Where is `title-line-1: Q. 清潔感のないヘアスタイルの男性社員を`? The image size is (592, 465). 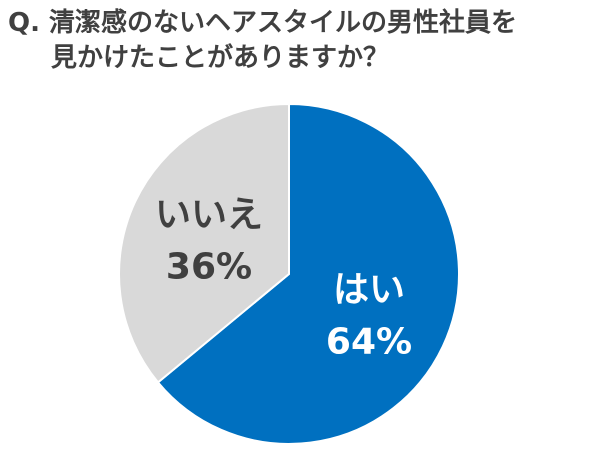
title-line-1: Q. 清潔感のないヘアスタイルの男性社員を is located at coordinates (296, 23).